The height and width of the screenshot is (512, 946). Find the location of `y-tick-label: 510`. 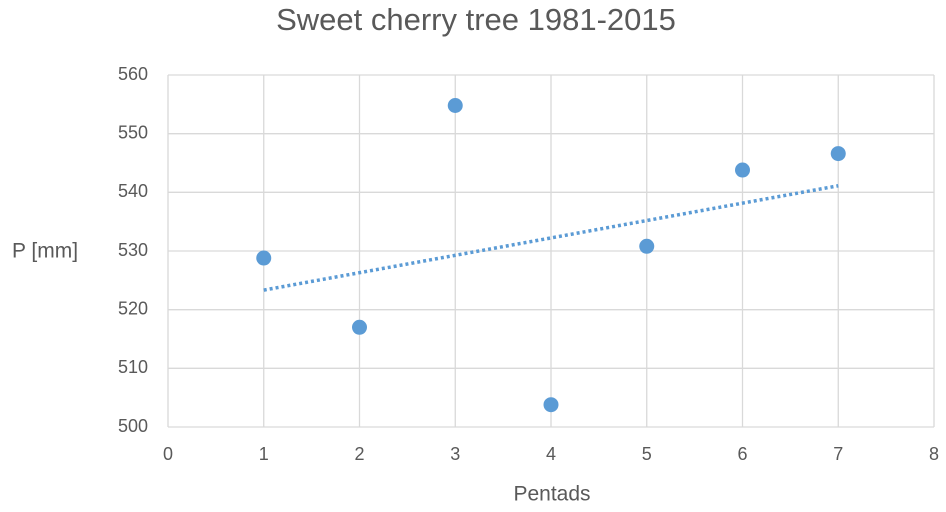

y-tick-label: 510 is located at coordinates (133, 367).